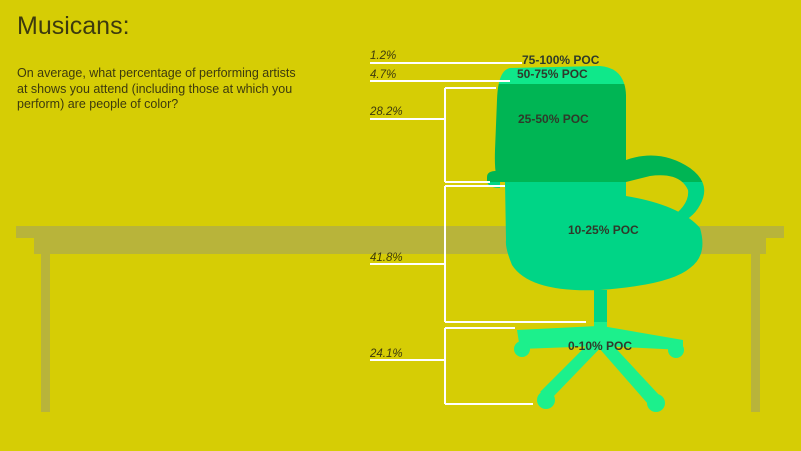 This screenshot has height=451, width=801. I want to click on category-label-25-50-poc: 25-50% POC, so click(553, 119).